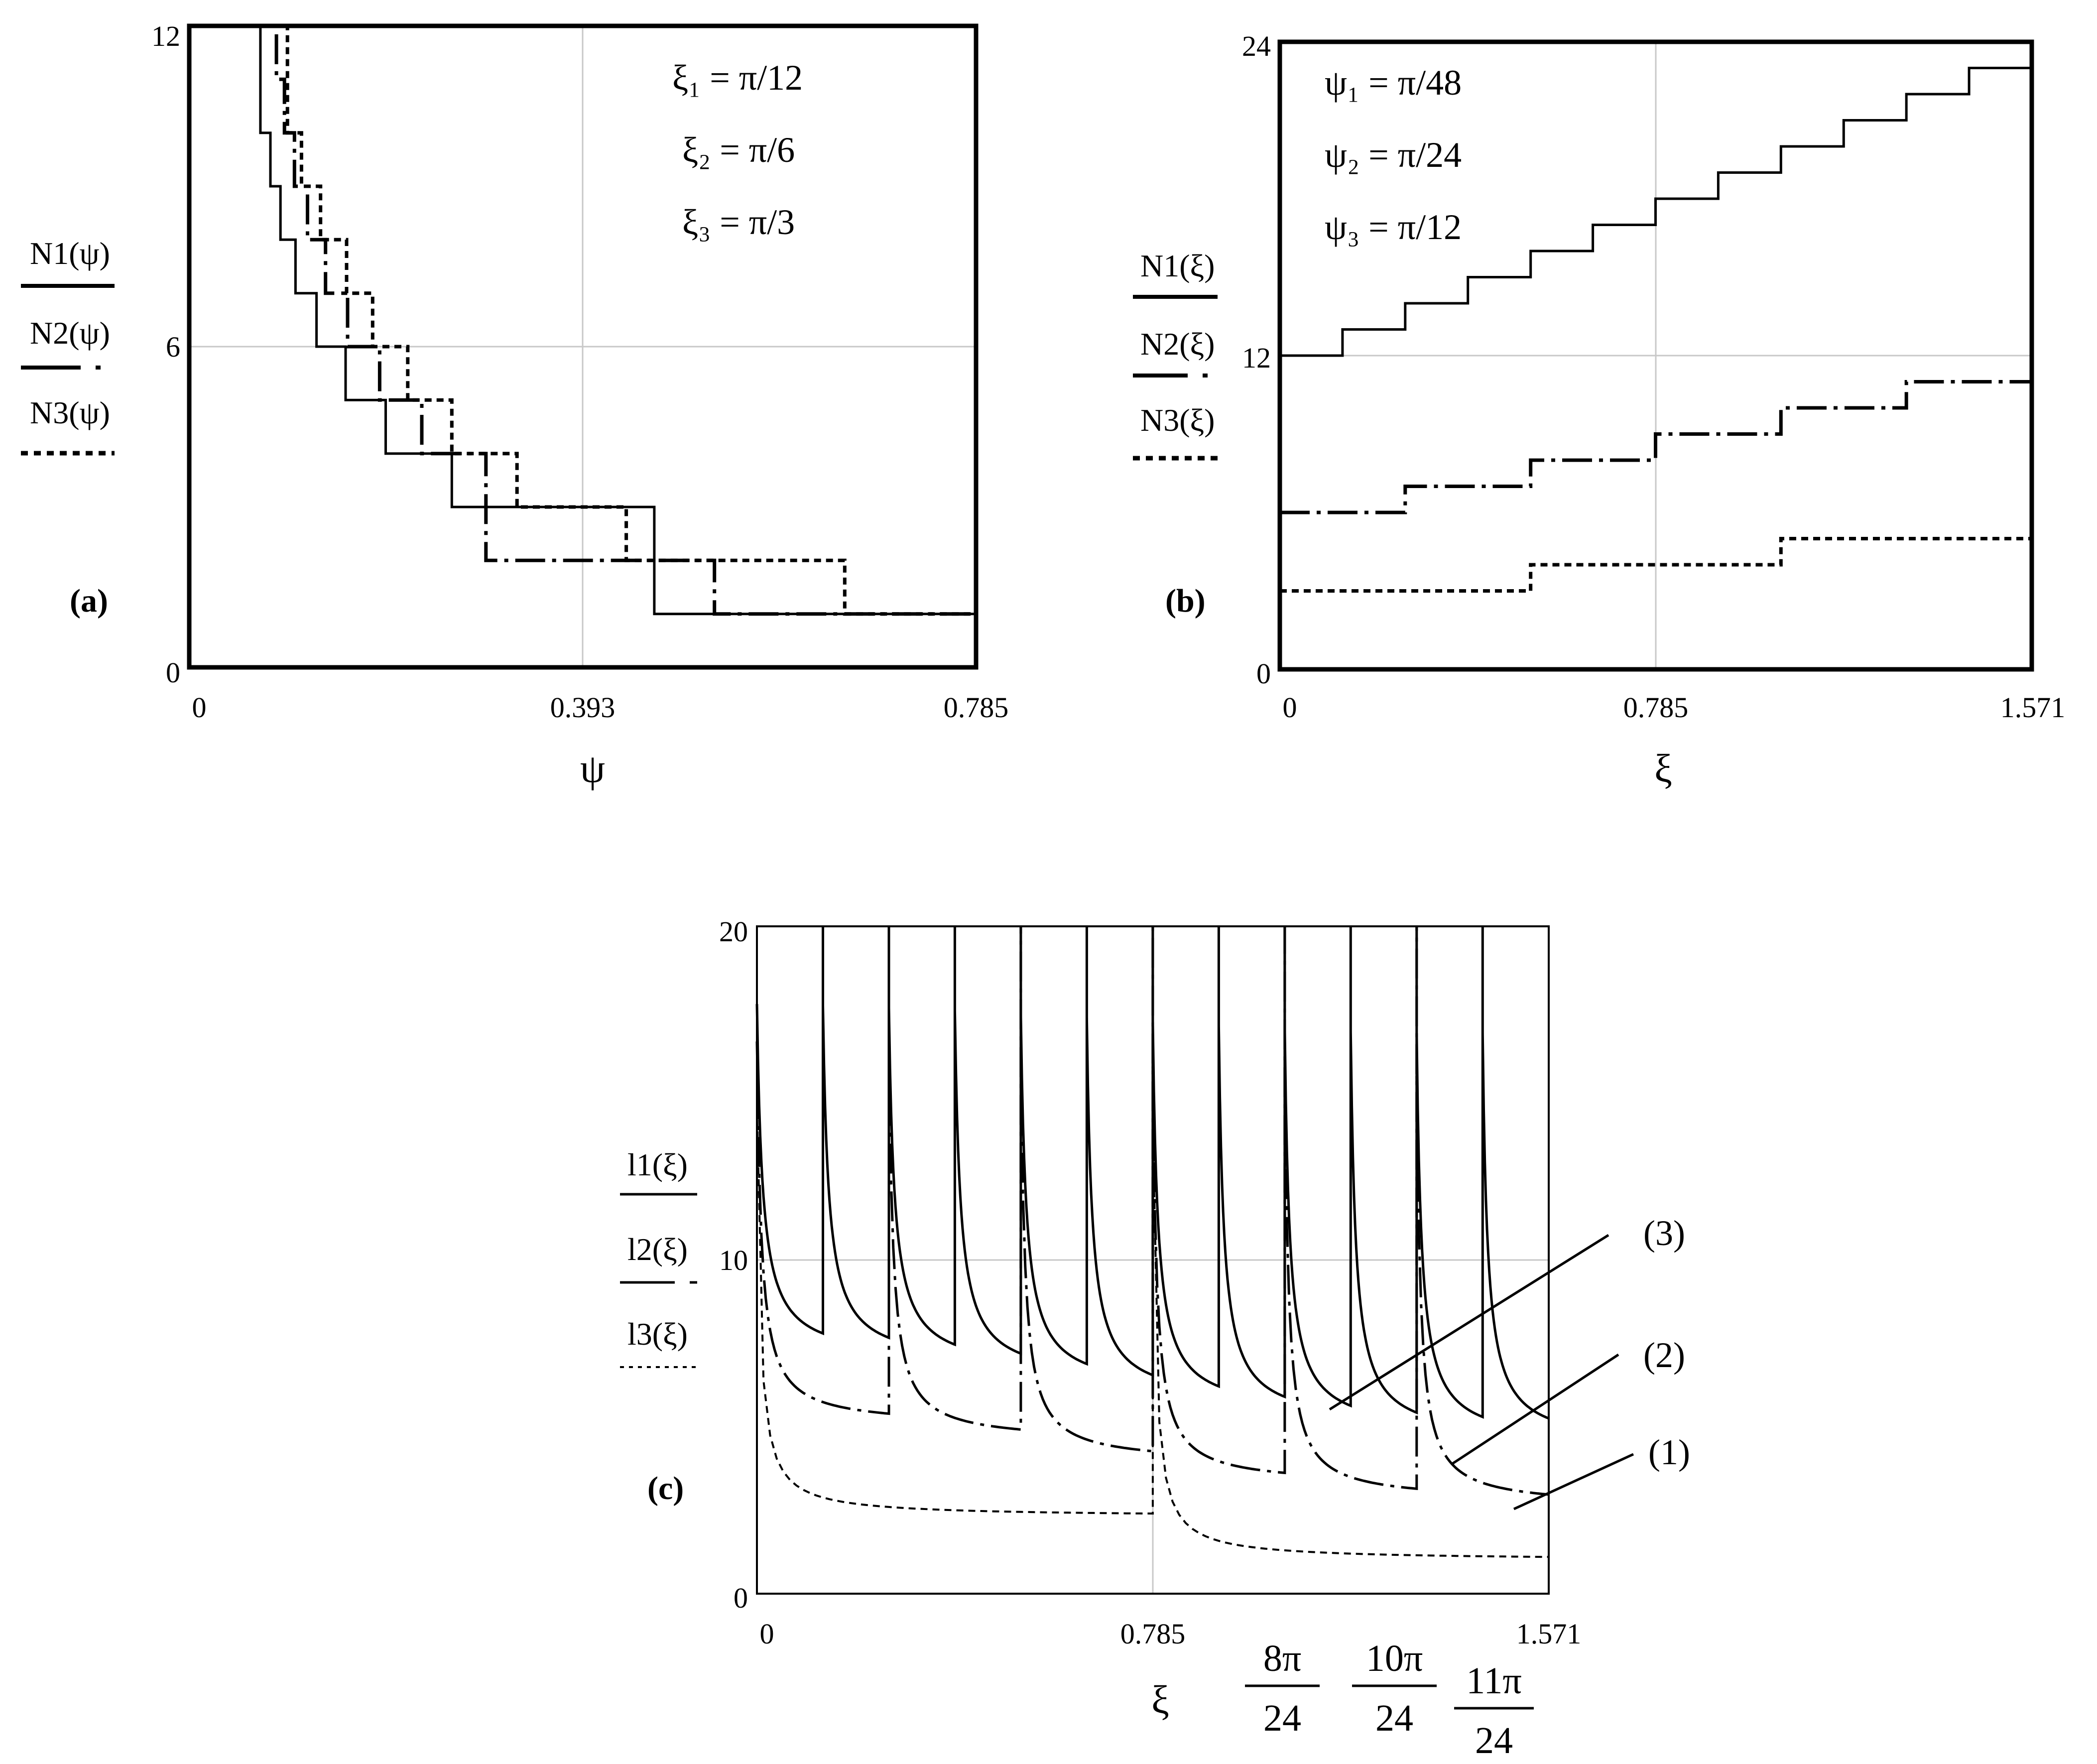 Image resolution: width=2097 pixels, height=1764 pixels. I want to click on legend-entry: N3(ξ), so click(1177, 420).